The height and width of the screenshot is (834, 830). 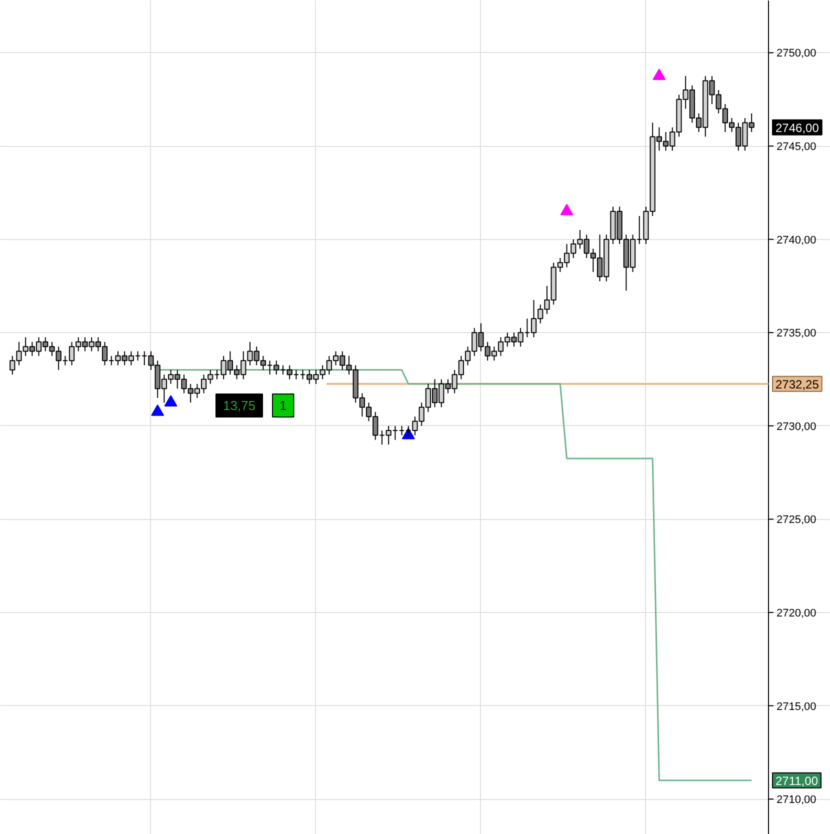 I want to click on ref-line-label: 2732,25, so click(x=798, y=384).